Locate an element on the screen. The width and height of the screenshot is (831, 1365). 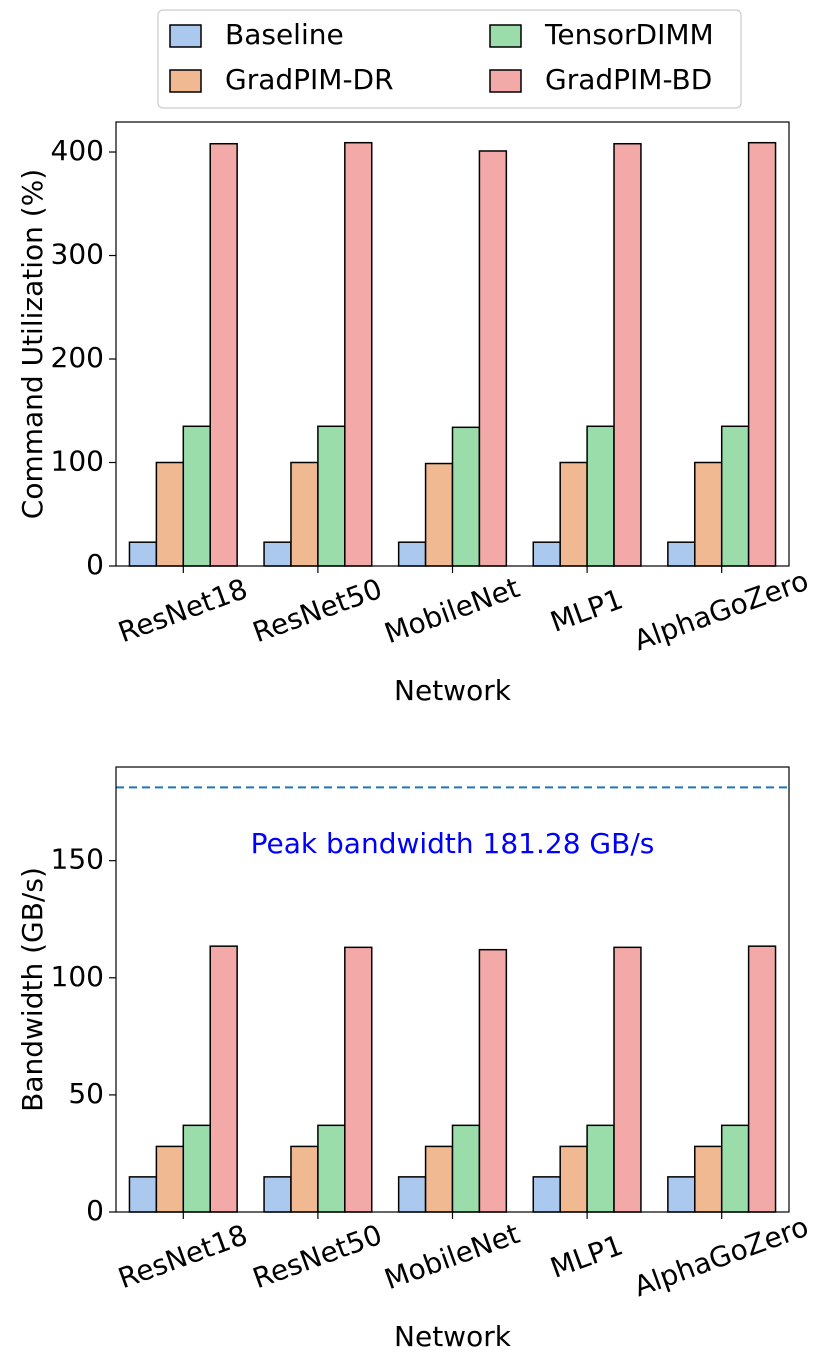
legend-label: GradPIM-BD is located at coordinates (628, 79).